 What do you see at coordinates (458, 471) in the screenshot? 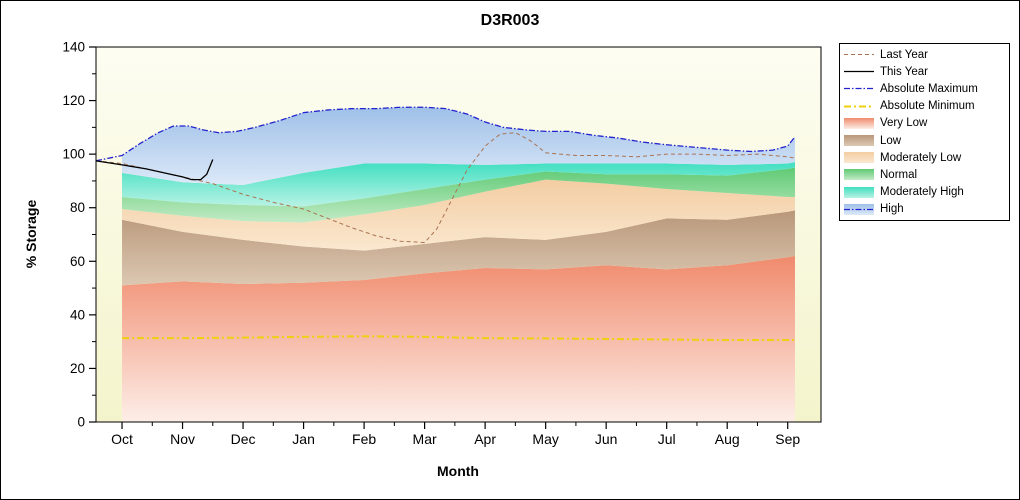
I see `x-axis-label: Month` at bounding box center [458, 471].